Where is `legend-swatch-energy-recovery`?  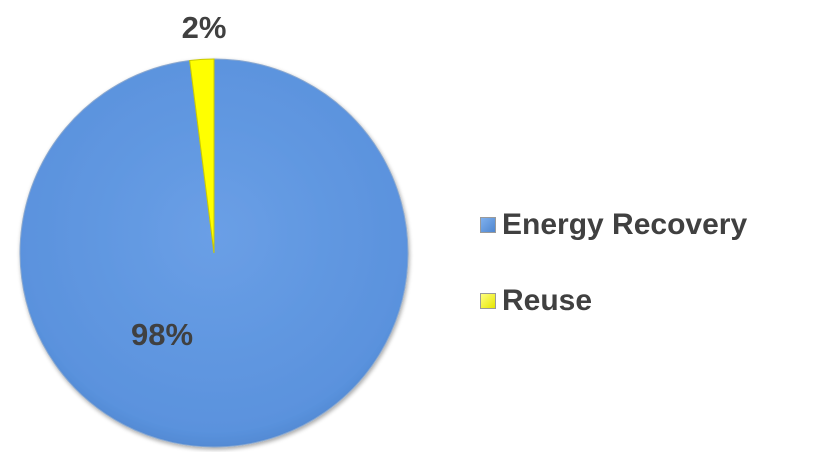 legend-swatch-energy-recovery is located at coordinates (488, 225).